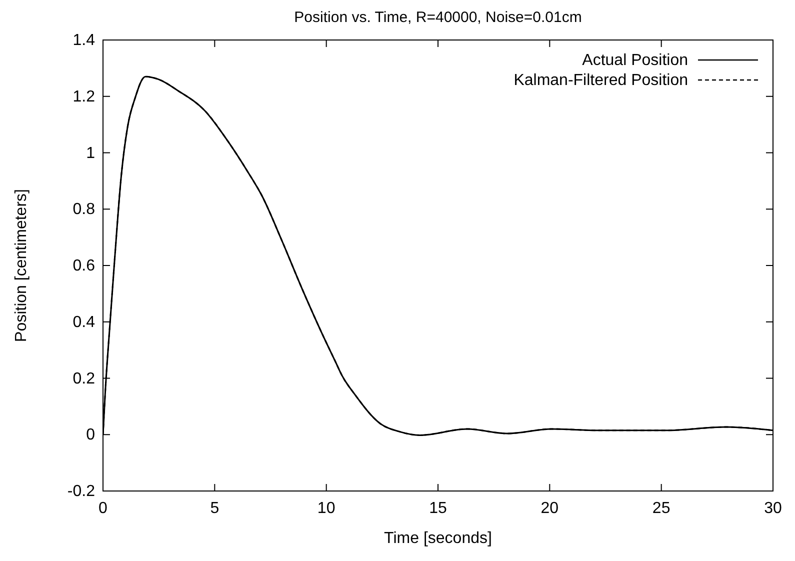 This screenshot has width=795, height=561. I want to click on y-tick-label: 0.2, so click(84, 379).